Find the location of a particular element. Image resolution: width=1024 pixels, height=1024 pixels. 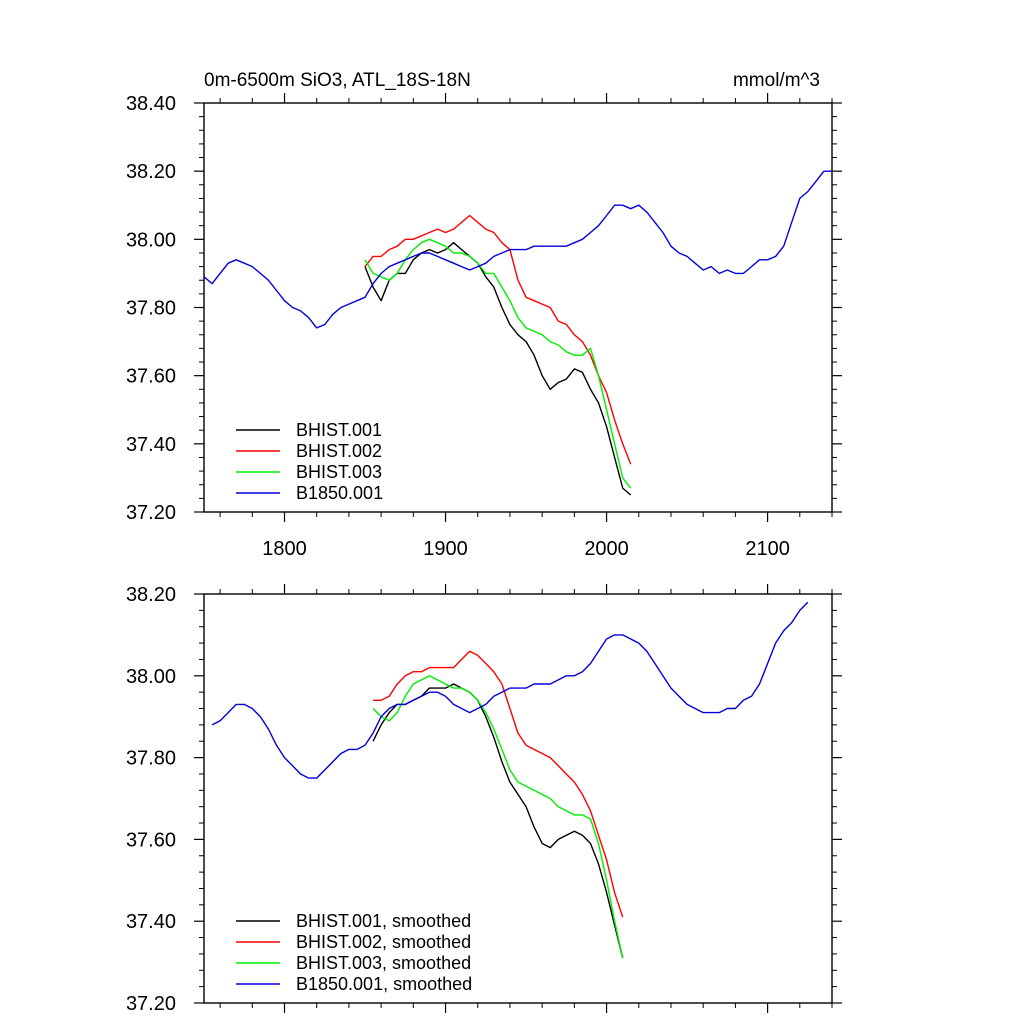

legend-label: BHIST.001 is located at coordinates (339, 430).